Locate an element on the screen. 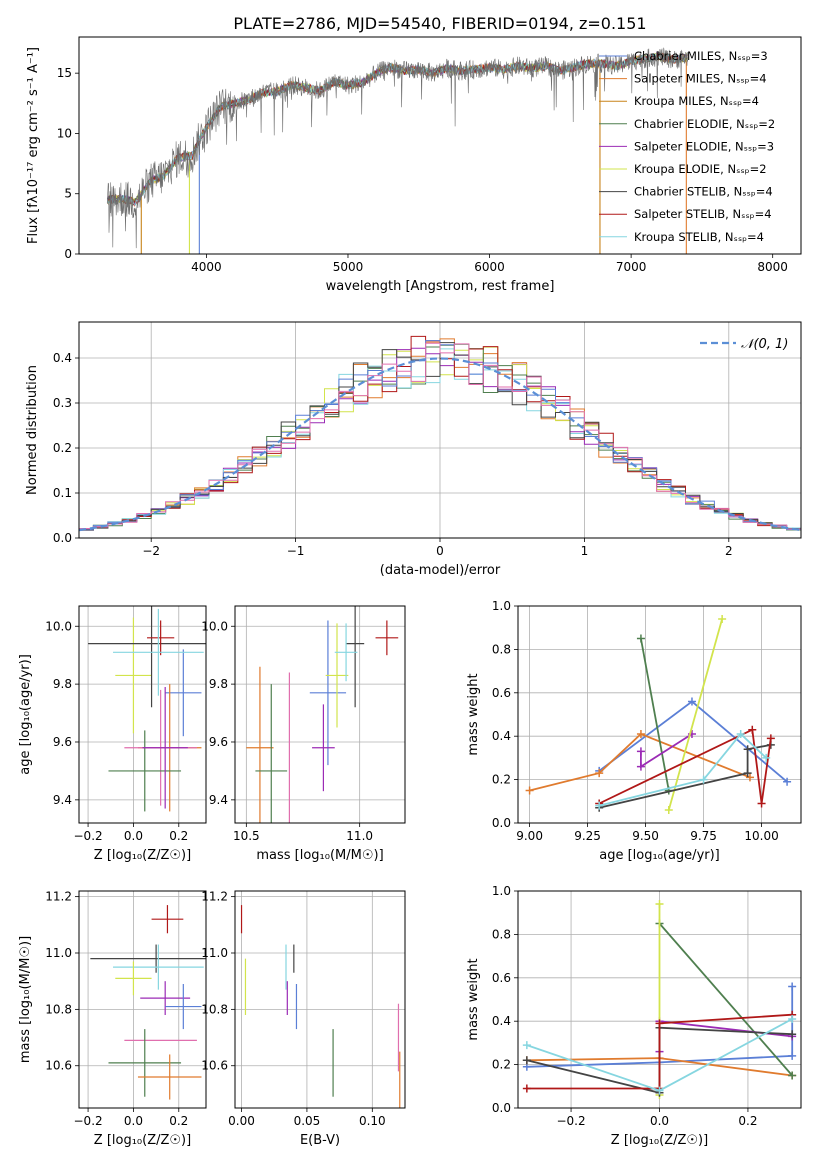  panel-mass_vs_EBV: 0.00 0.05 0.10 10.6 10.8 11.0 11.2 E(B-V) is located at coordinates (303, 1019).